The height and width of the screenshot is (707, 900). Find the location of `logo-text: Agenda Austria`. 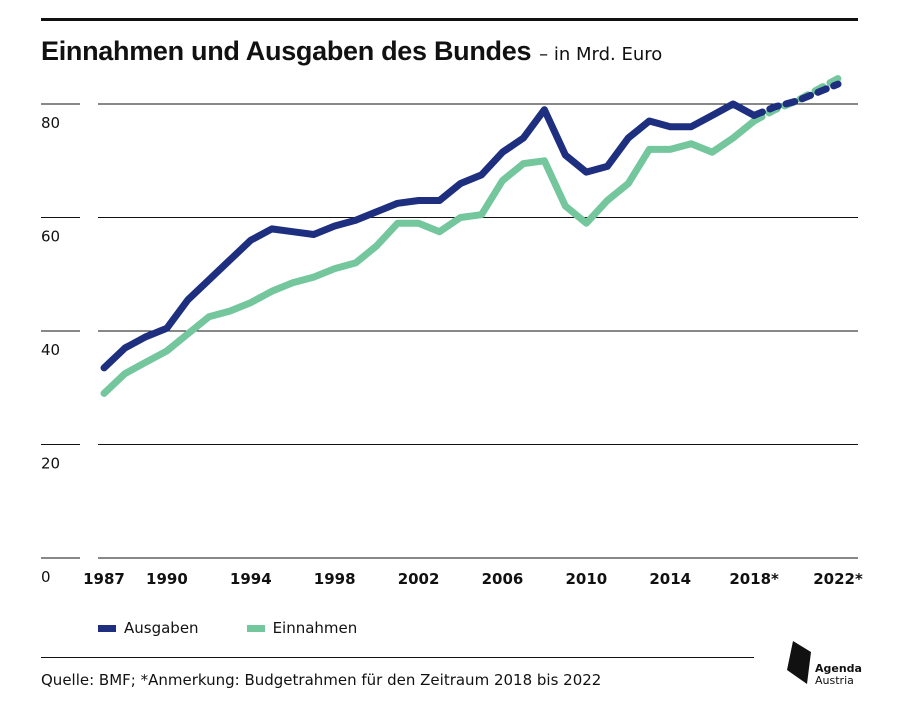

logo-text: Agenda Austria is located at coordinates (838, 675).